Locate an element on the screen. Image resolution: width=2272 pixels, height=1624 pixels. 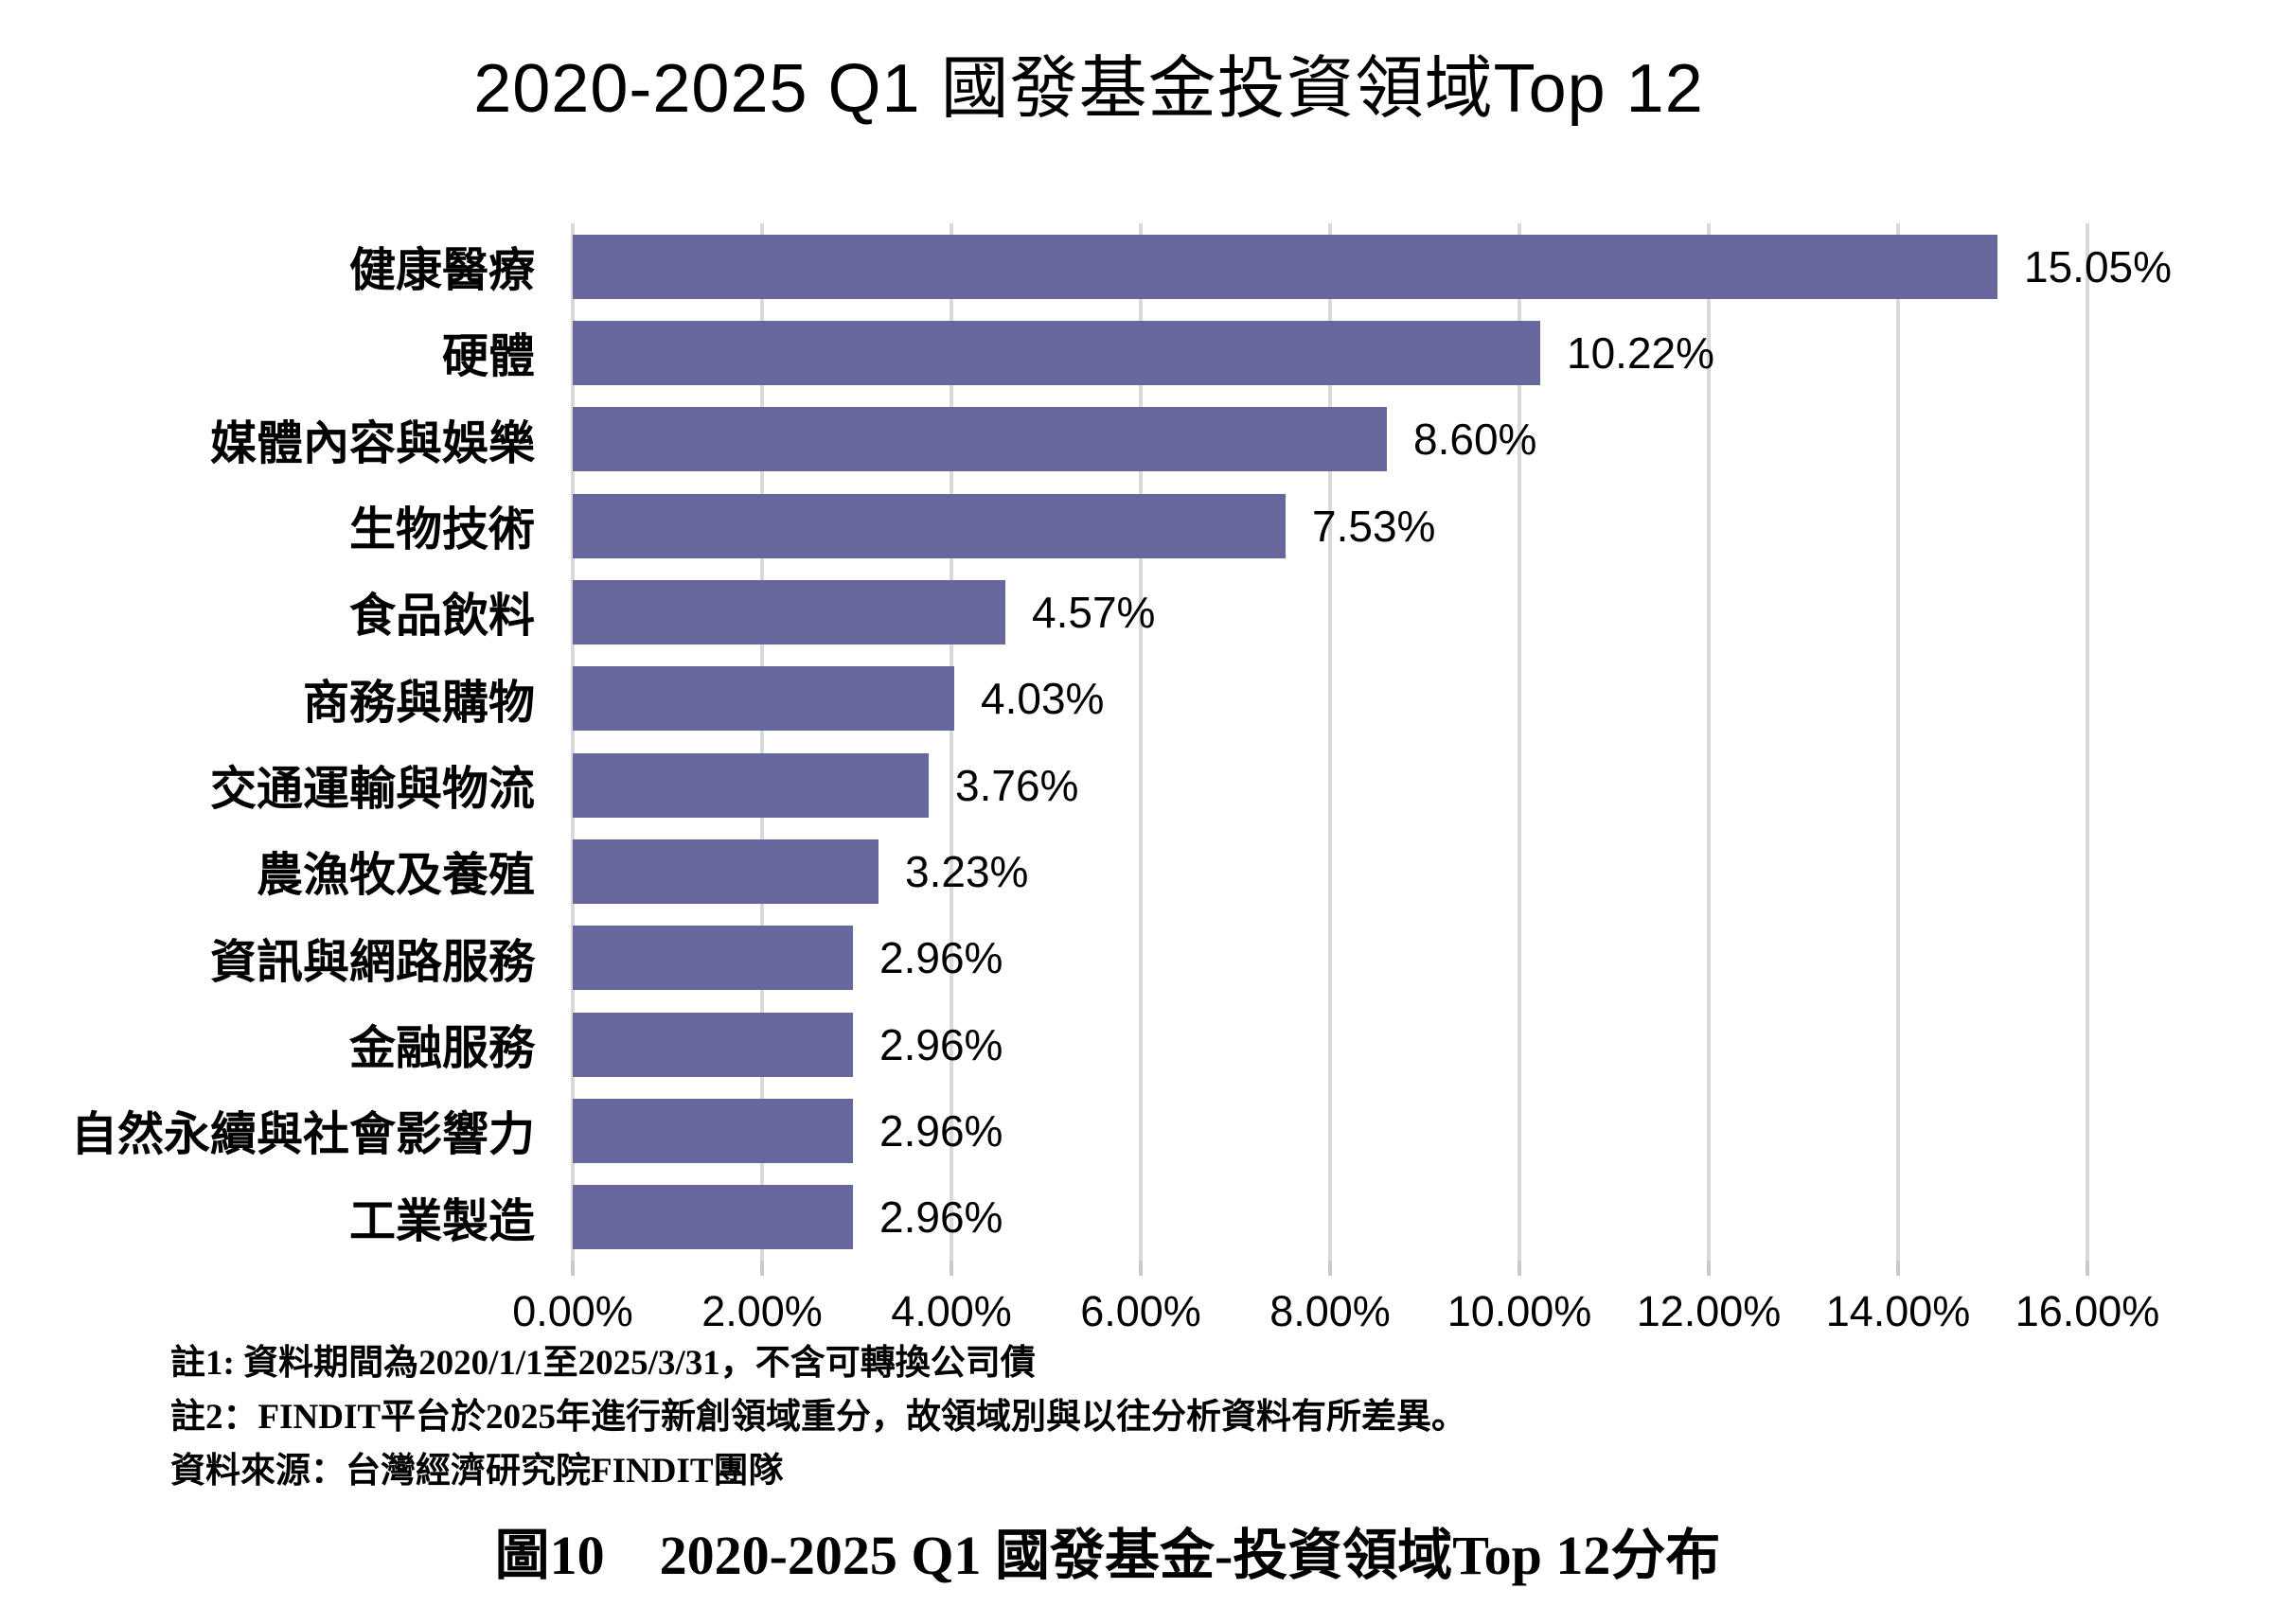
value-label: 3.76% is located at coordinates (1017, 785).